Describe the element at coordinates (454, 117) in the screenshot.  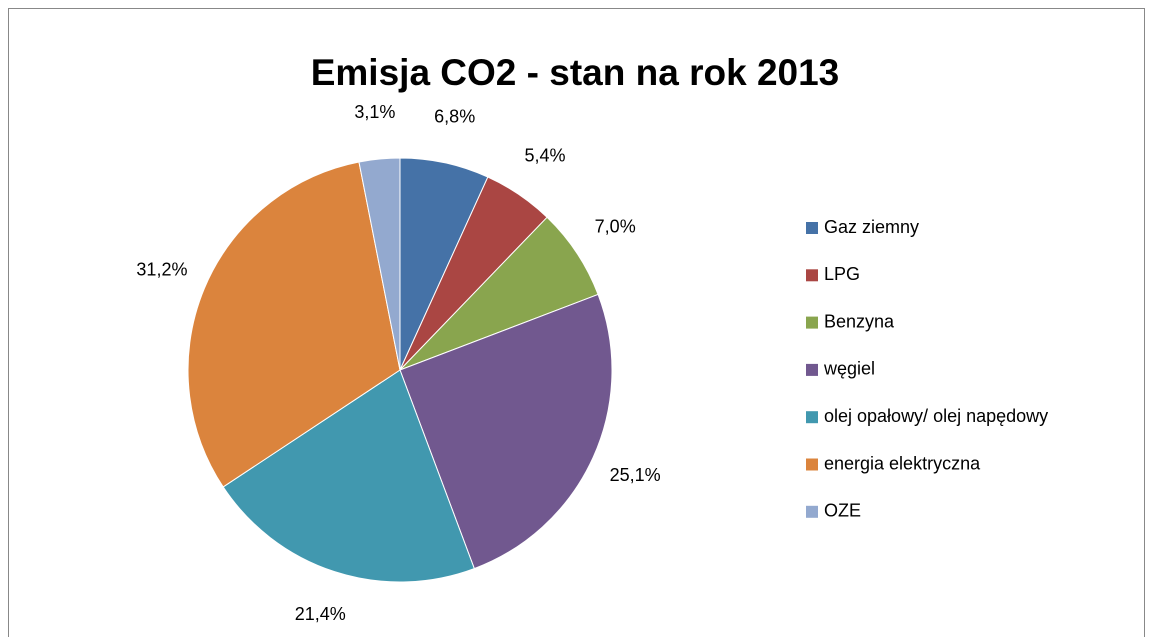
I see `data-label: 6,8%` at that location.